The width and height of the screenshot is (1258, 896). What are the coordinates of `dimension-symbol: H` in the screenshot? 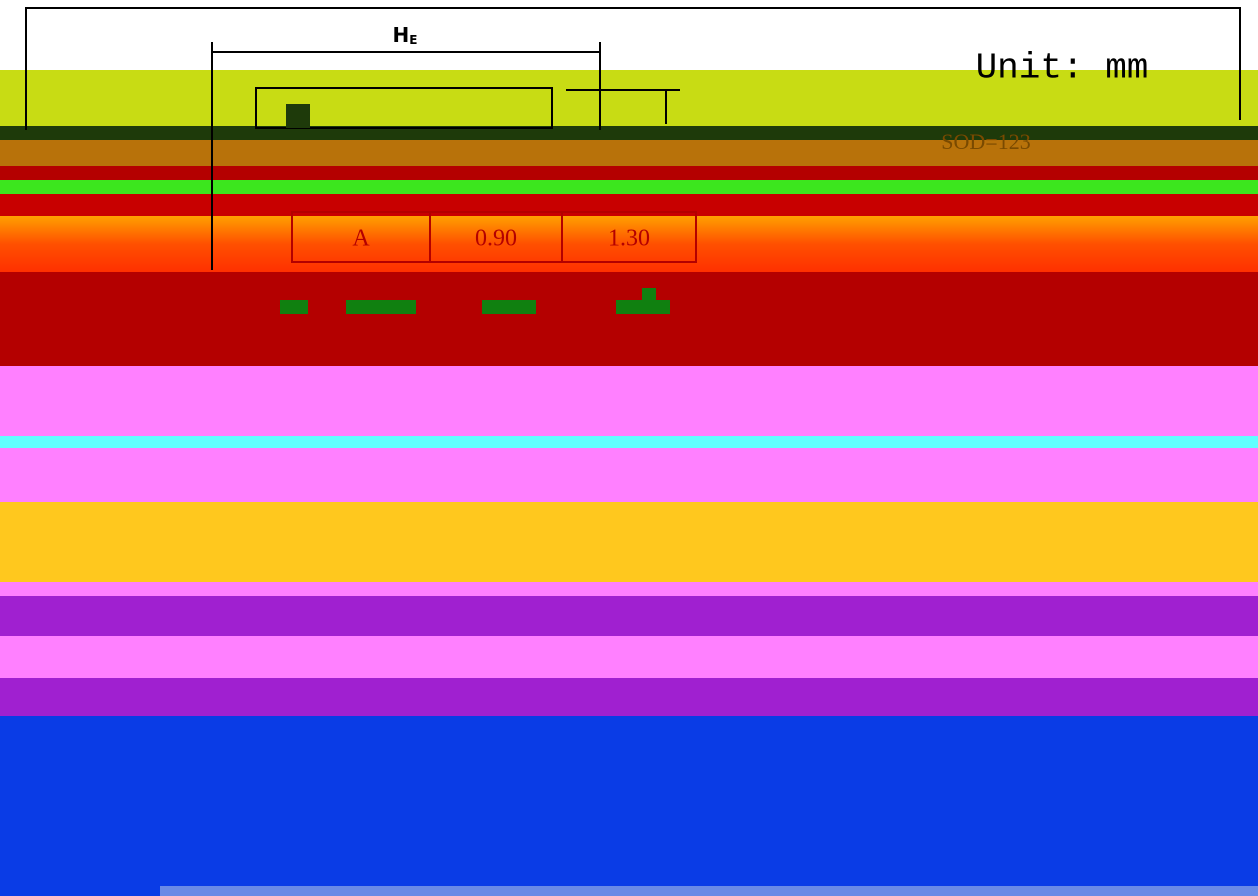 It's located at (401, 35).